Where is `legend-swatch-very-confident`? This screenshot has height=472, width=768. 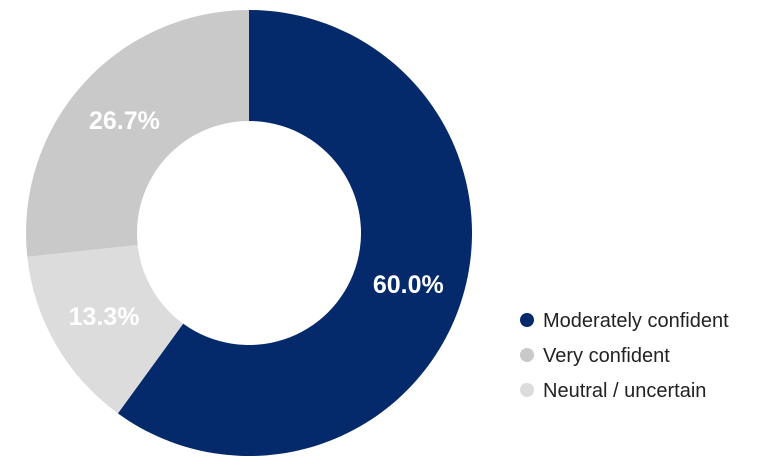 legend-swatch-very-confident is located at coordinates (527, 355).